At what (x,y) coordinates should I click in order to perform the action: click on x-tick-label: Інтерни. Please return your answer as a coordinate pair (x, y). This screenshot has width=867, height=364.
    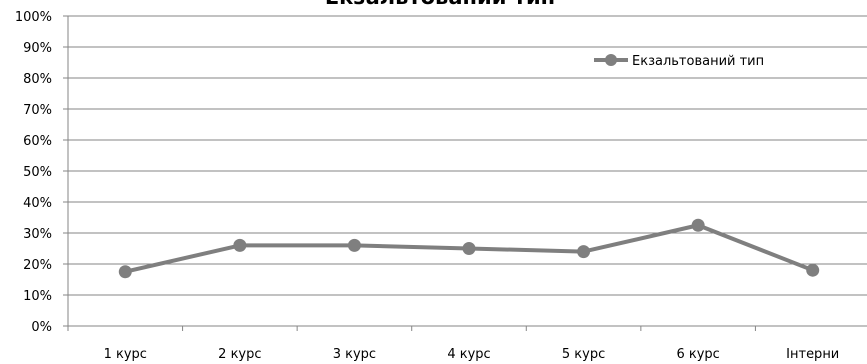
    Looking at the image, I should click on (812, 354).